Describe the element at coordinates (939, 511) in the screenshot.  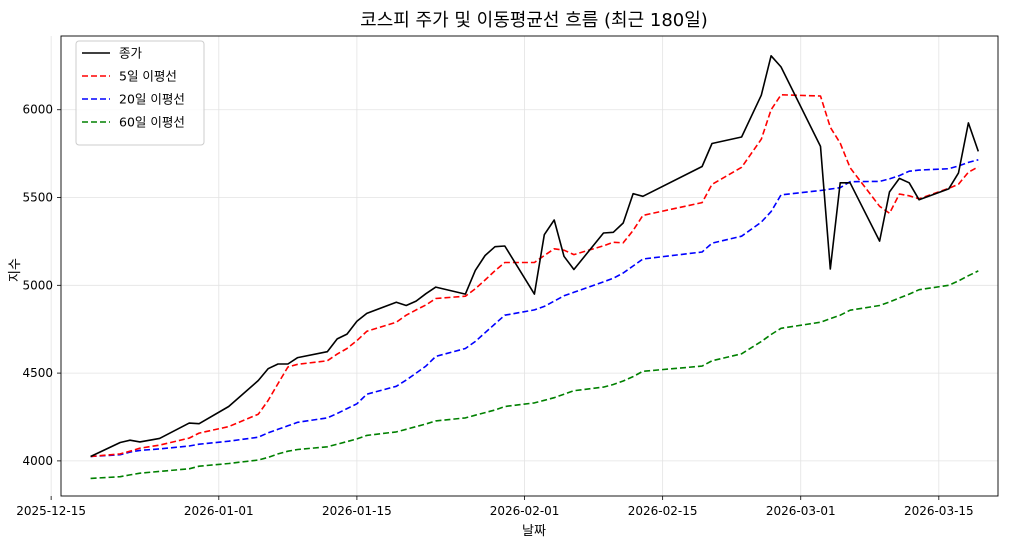
I see `x-tick-label: 2026-03-15` at that location.